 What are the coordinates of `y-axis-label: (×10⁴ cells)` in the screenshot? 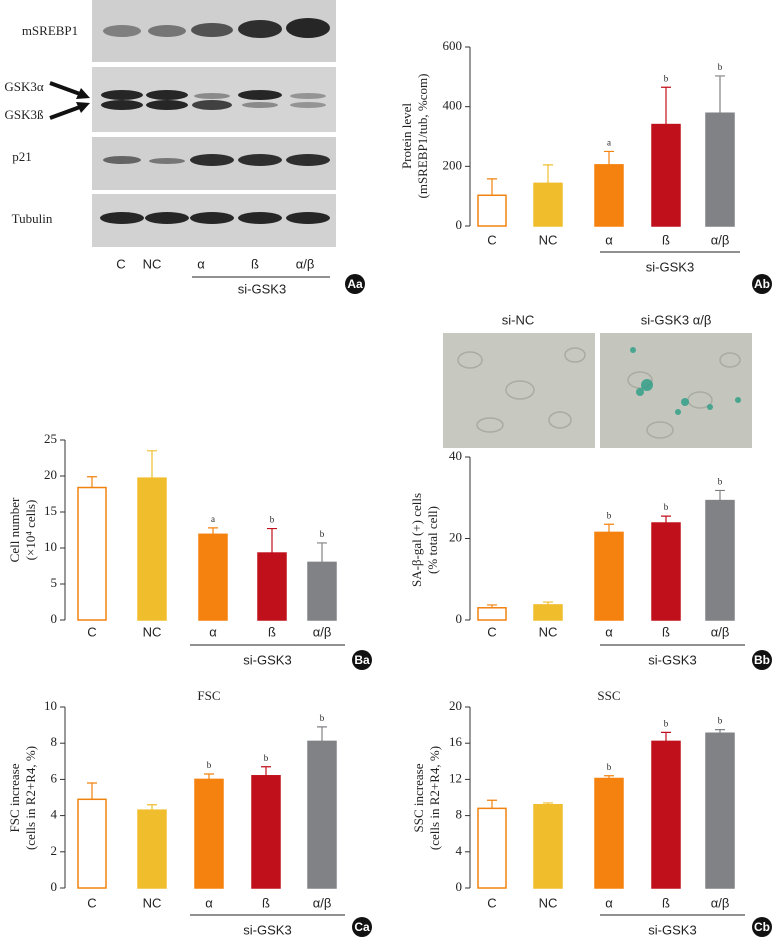 It's located at (30, 530).